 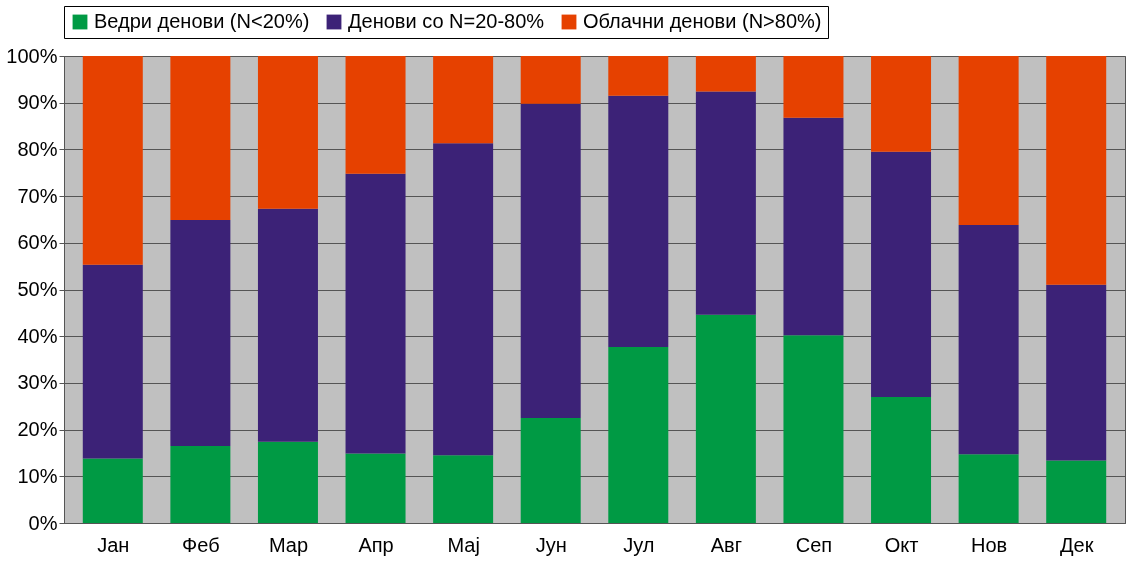 I want to click on y-tick-label: 70%, so click(x=37, y=195).